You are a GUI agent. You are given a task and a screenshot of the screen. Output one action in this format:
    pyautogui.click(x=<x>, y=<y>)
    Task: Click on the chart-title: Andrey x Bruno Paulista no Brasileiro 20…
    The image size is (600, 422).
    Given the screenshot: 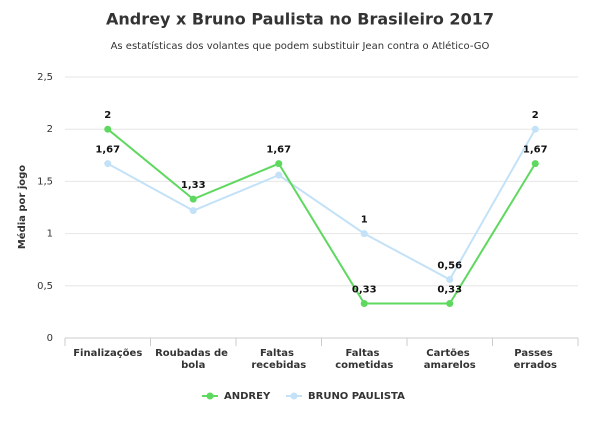 What is the action you would take?
    pyautogui.click(x=300, y=19)
    